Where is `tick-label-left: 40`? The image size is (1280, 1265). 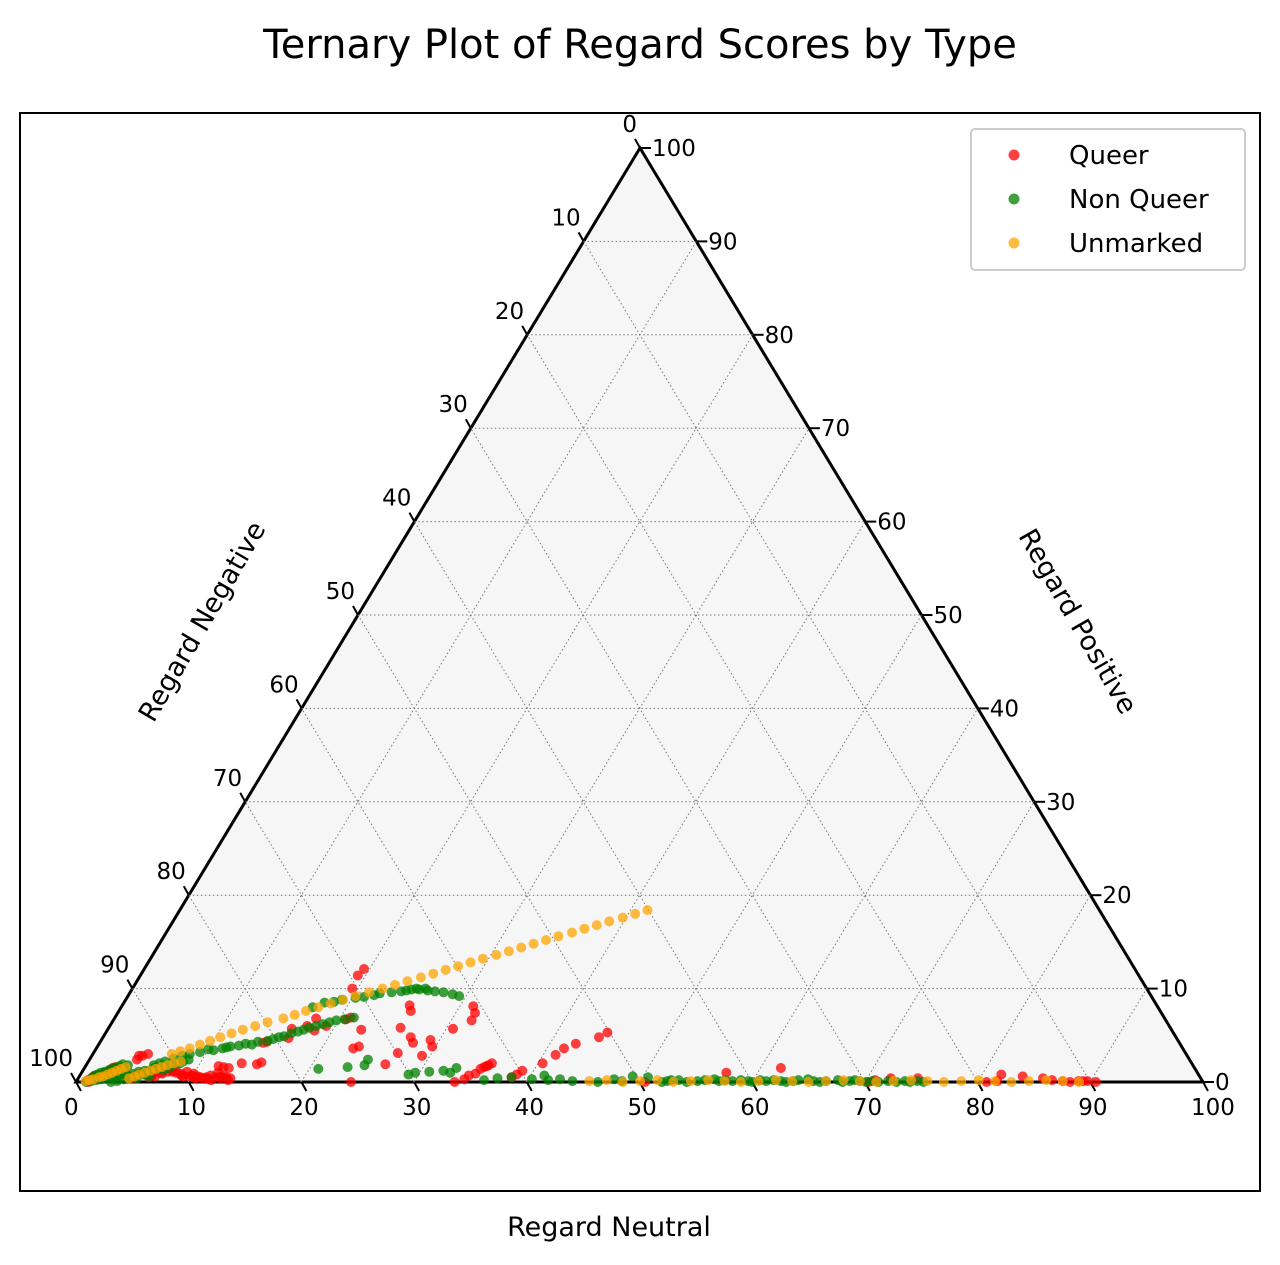
tick-label-left: 40 is located at coordinates (396, 499).